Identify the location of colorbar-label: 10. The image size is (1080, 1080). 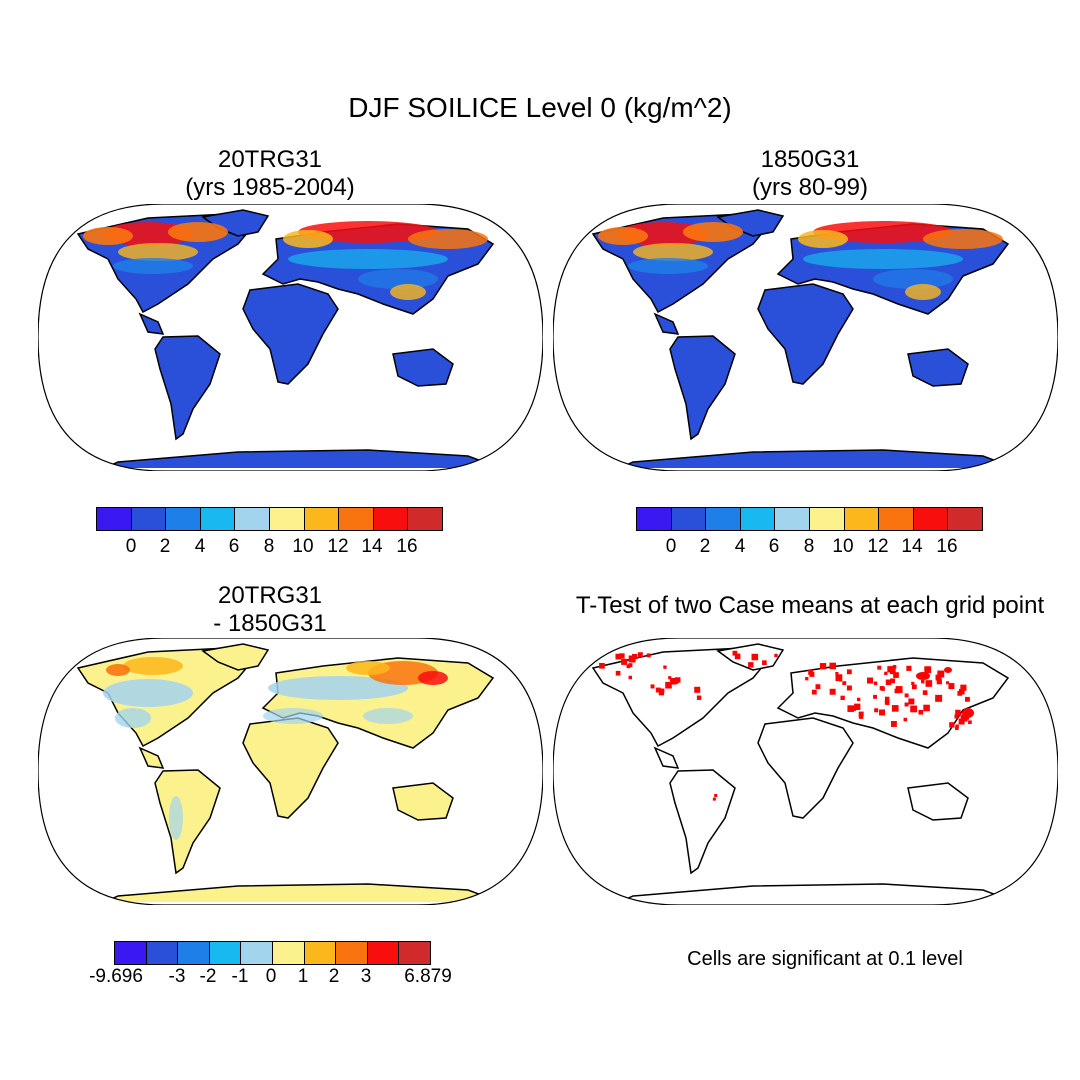
(303, 546).